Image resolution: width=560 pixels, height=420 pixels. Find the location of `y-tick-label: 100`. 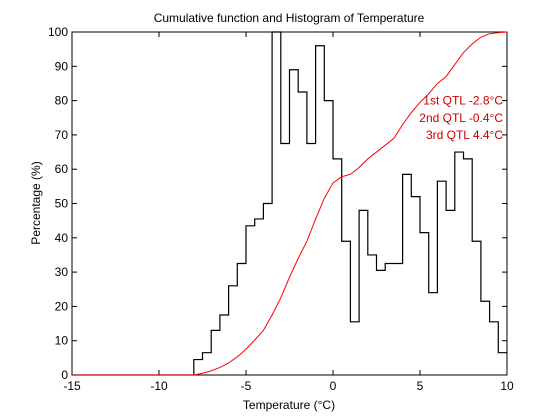

y-tick-label: 100 is located at coordinates (58, 32).